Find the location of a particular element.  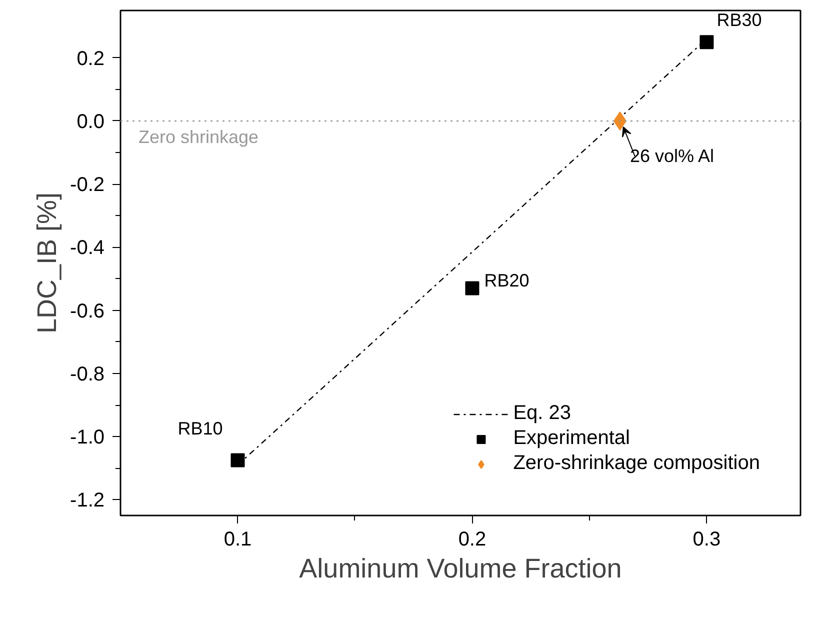

y-tick-label: -0.4 is located at coordinates (87, 248).